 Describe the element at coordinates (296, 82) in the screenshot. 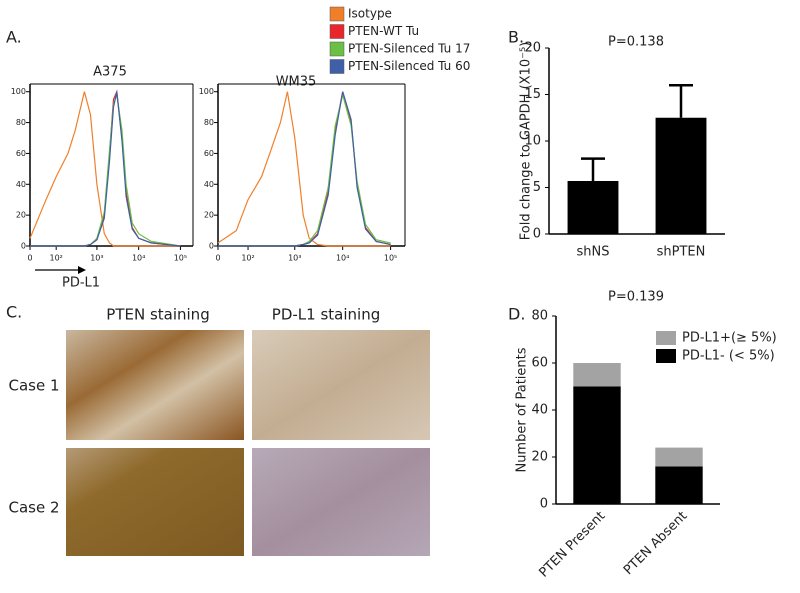

I see `chart-title: WM35` at that location.